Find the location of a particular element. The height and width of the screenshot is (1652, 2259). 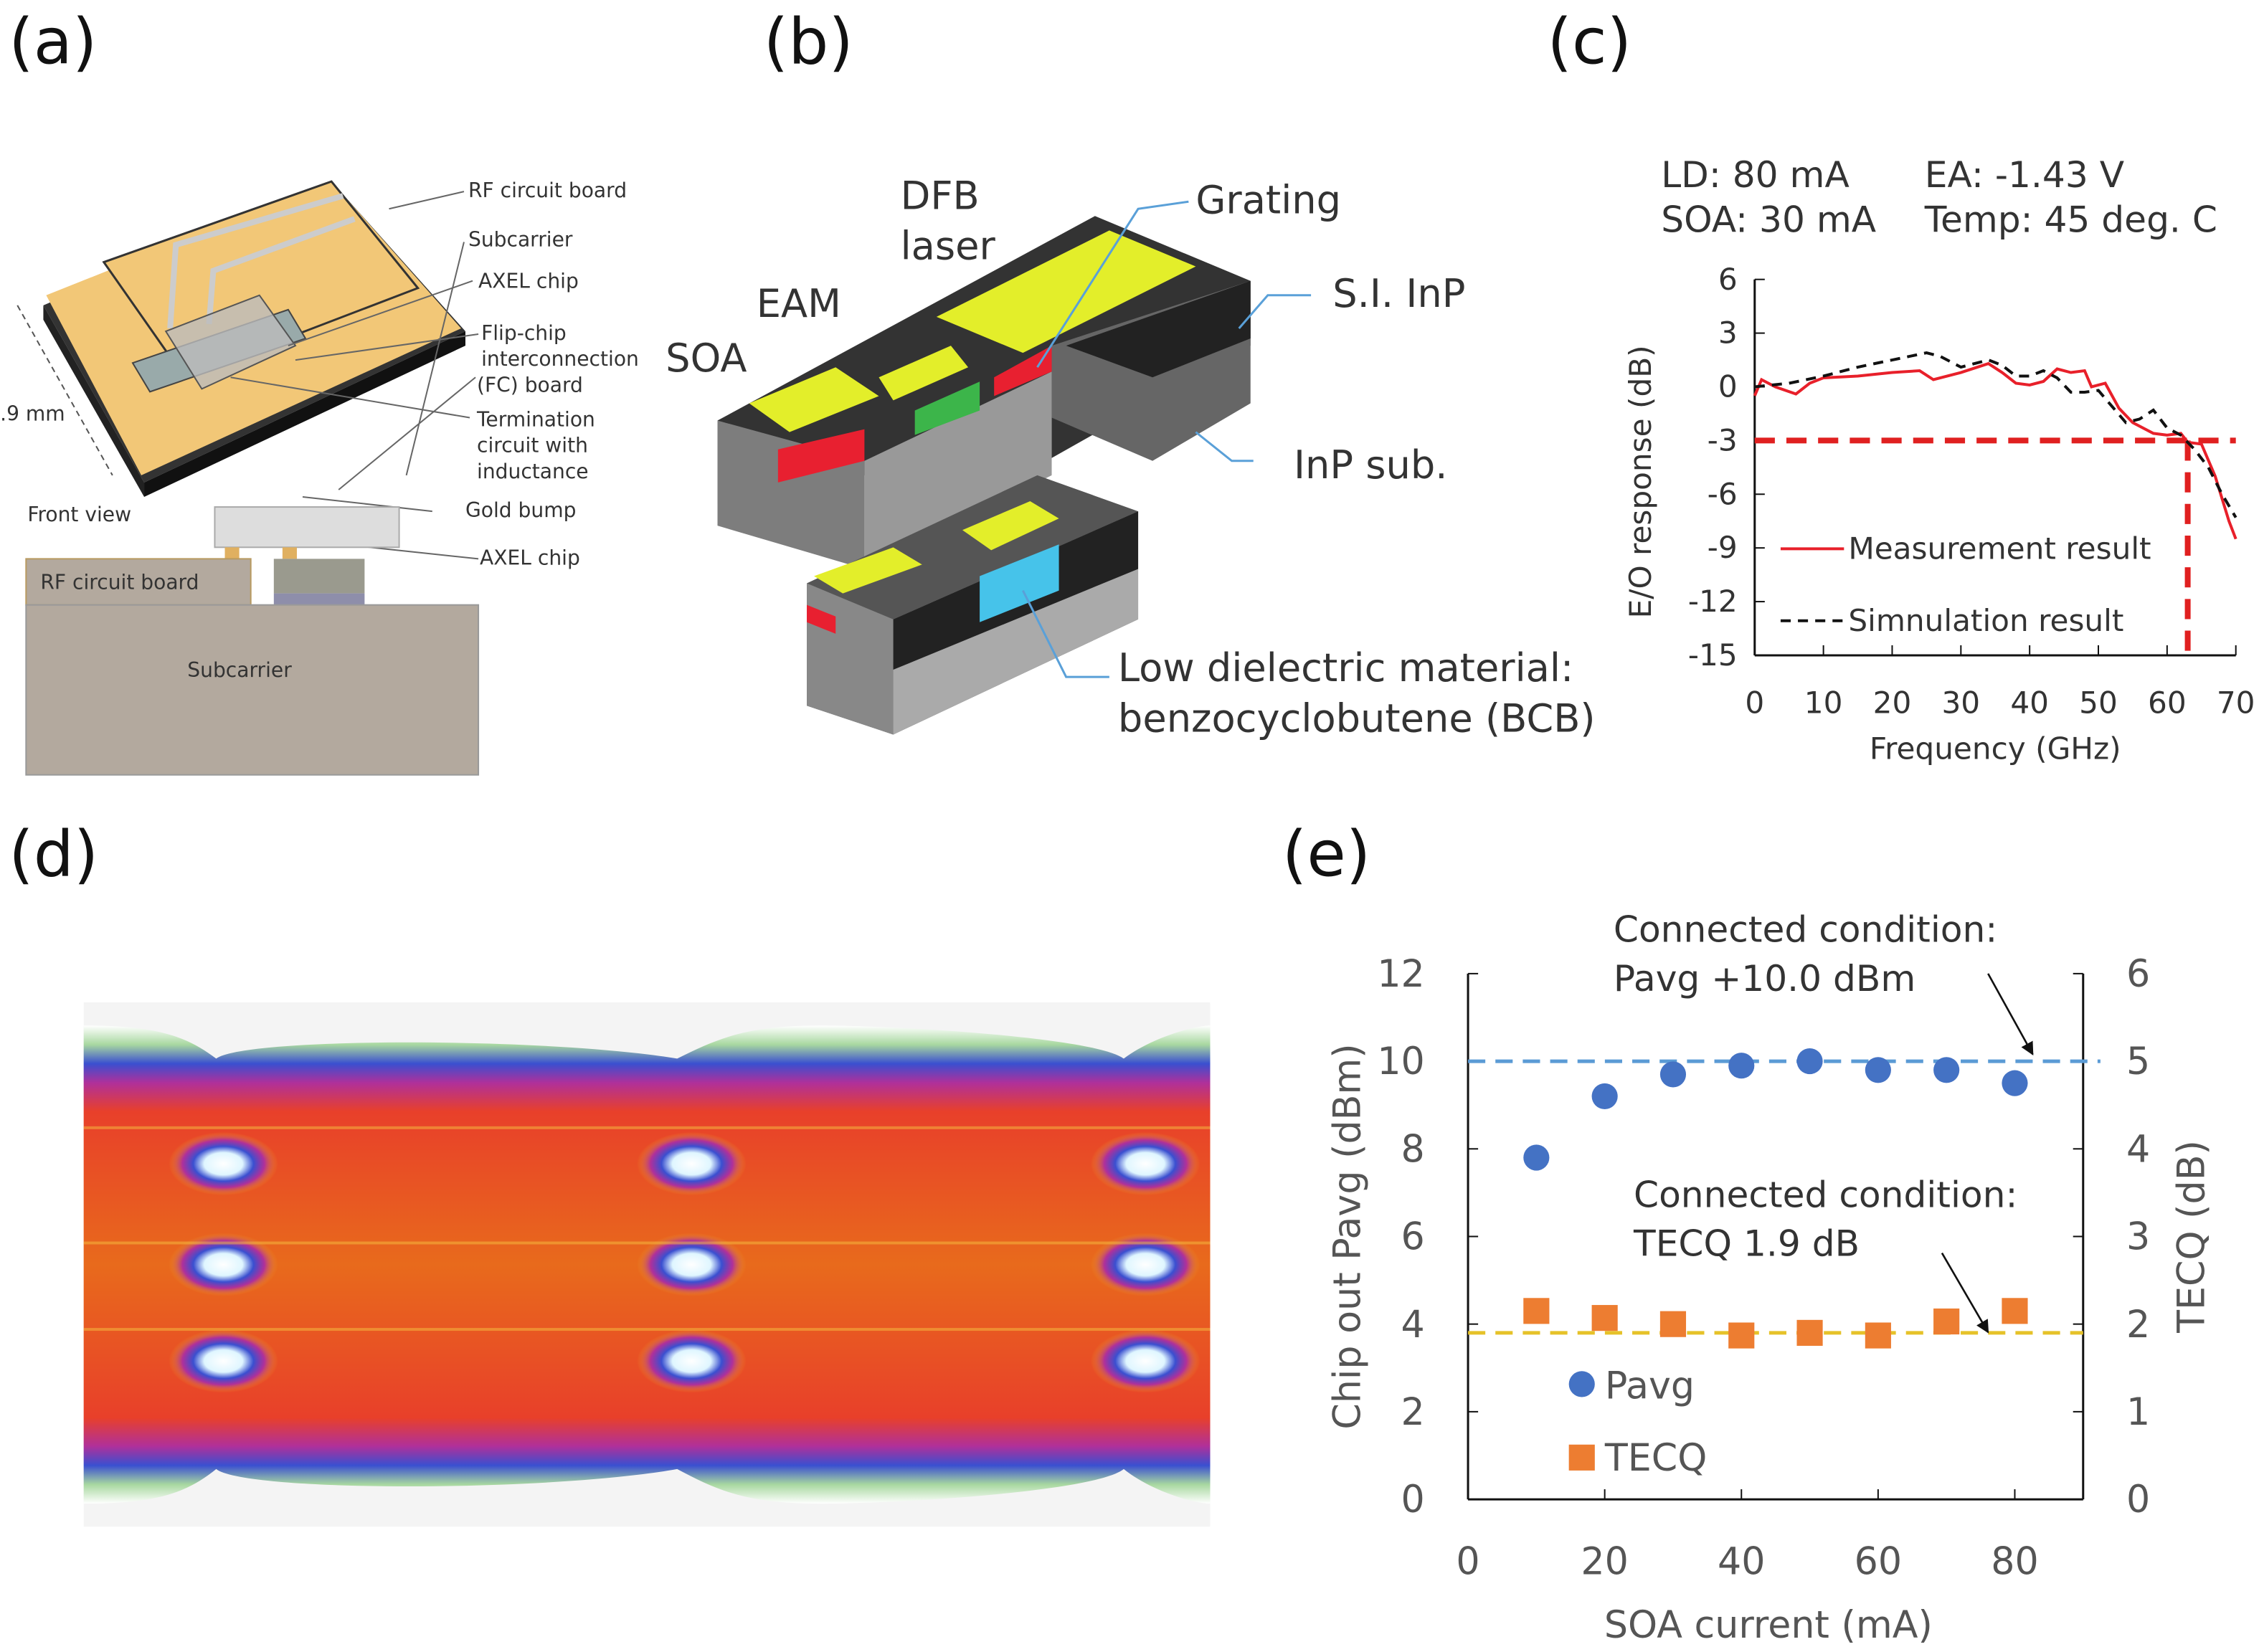

callout-circuit-with: circuit with is located at coordinates (532, 445).